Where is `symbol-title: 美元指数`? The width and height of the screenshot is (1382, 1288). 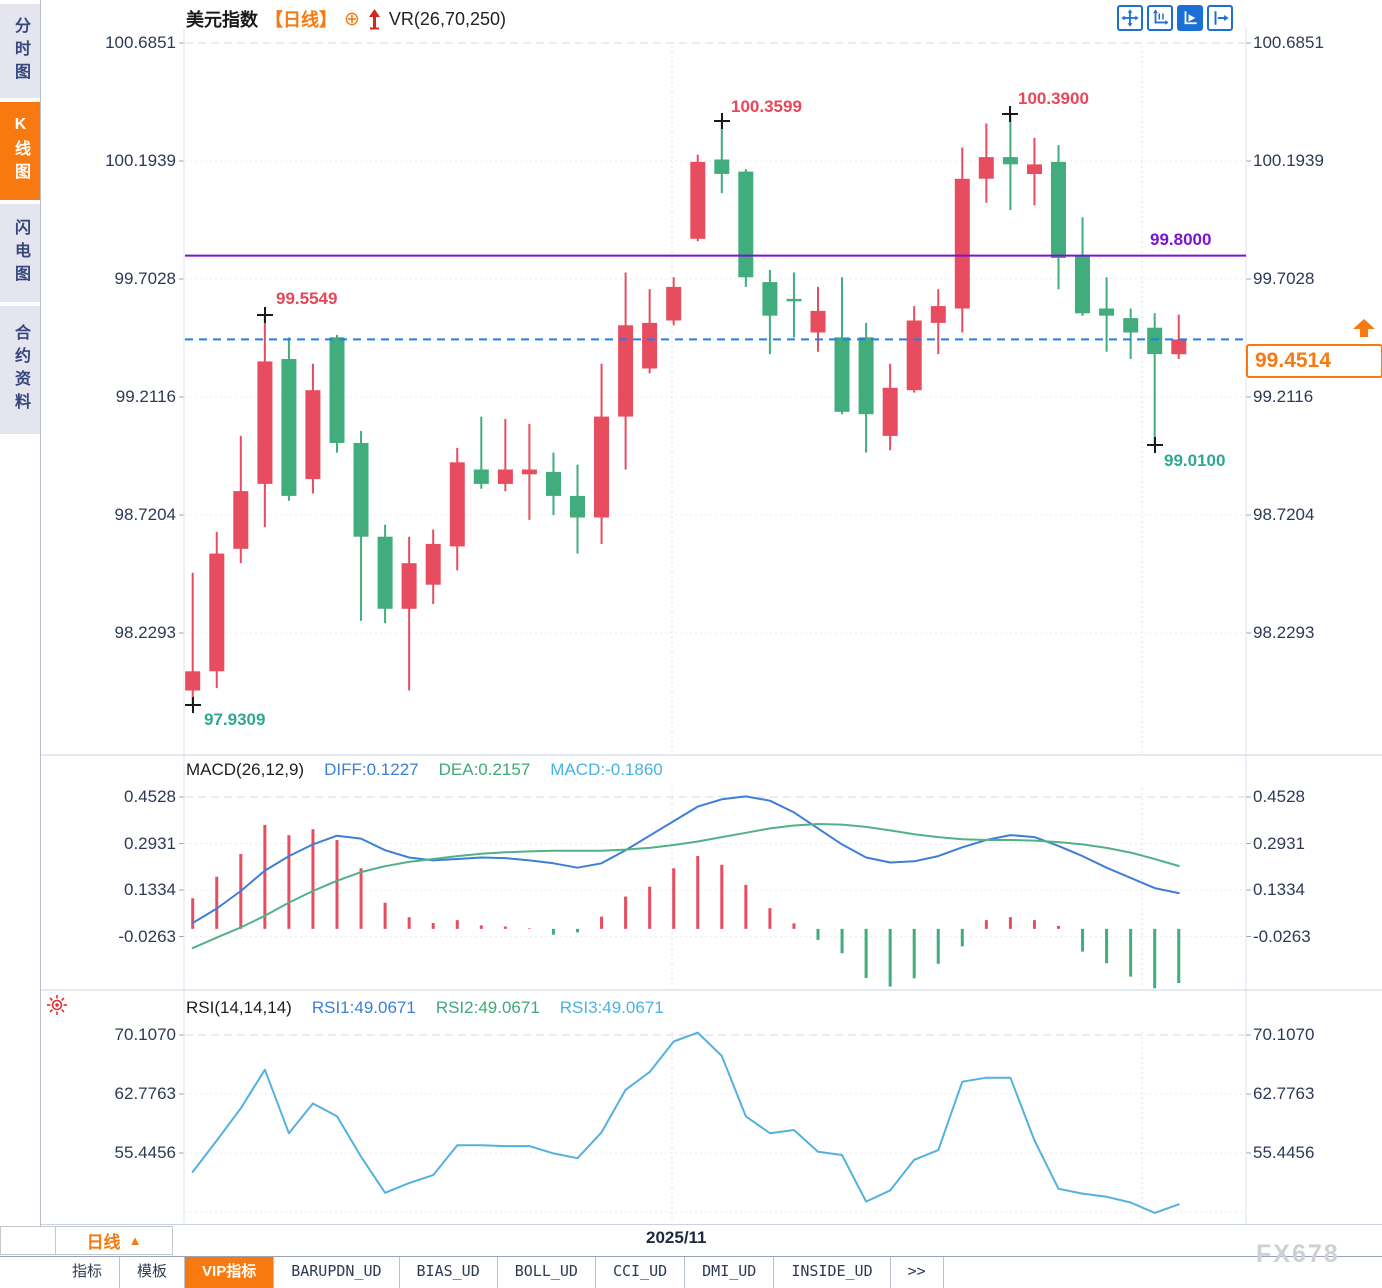
symbol-title: 美元指数 is located at coordinates (222, 20).